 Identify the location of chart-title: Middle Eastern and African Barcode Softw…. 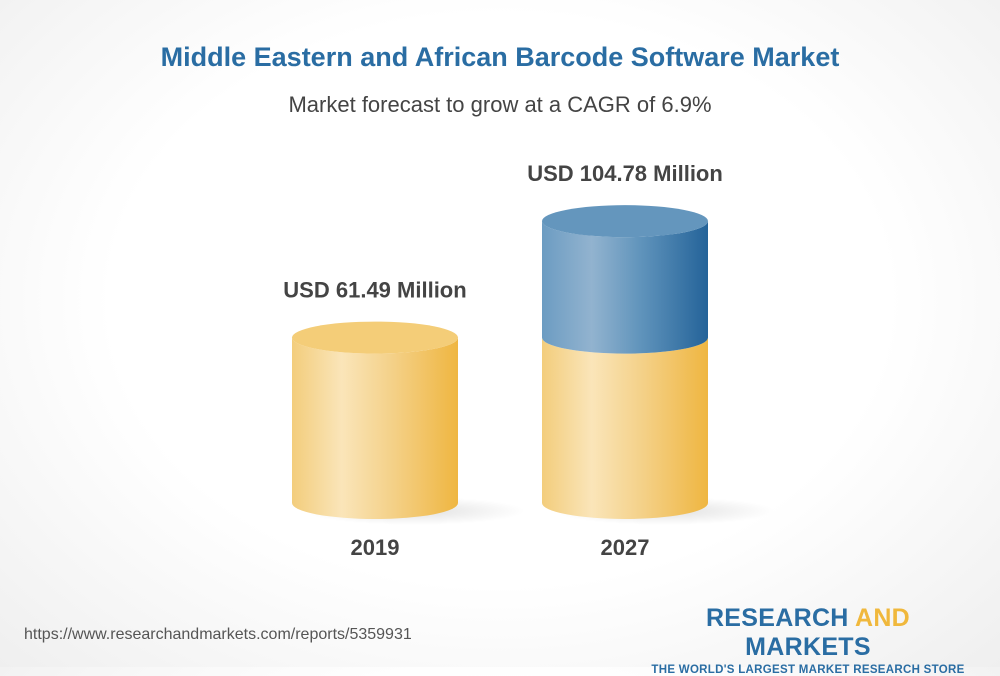
(500, 57).